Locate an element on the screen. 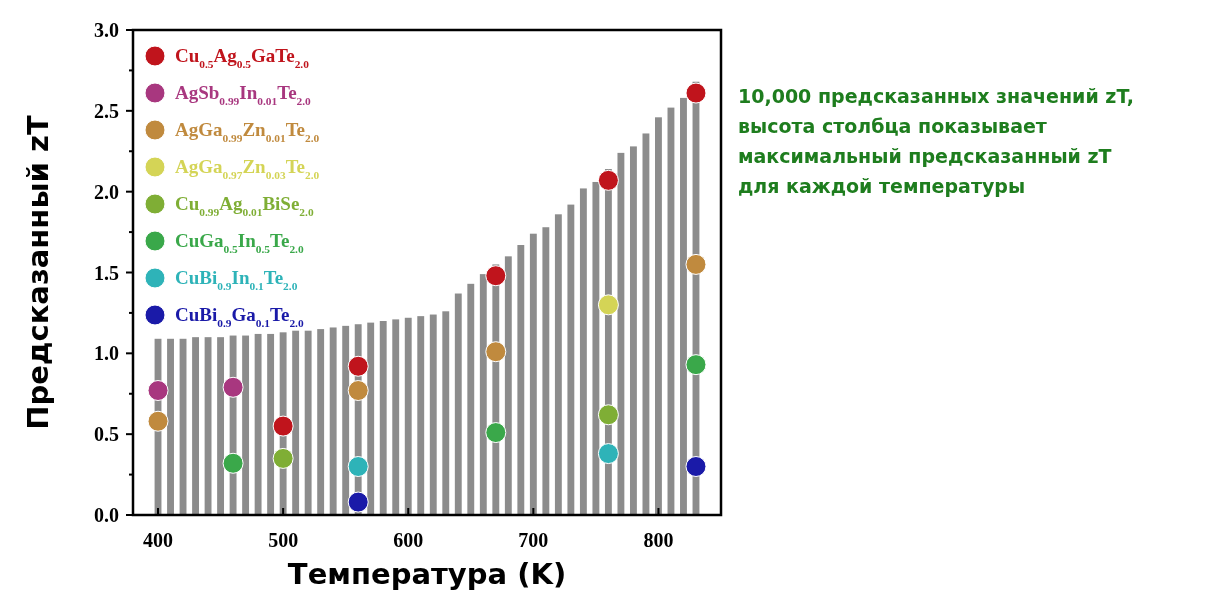 This screenshot has height=598, width=1211. x-tick-label: 400 is located at coordinates (158, 540).